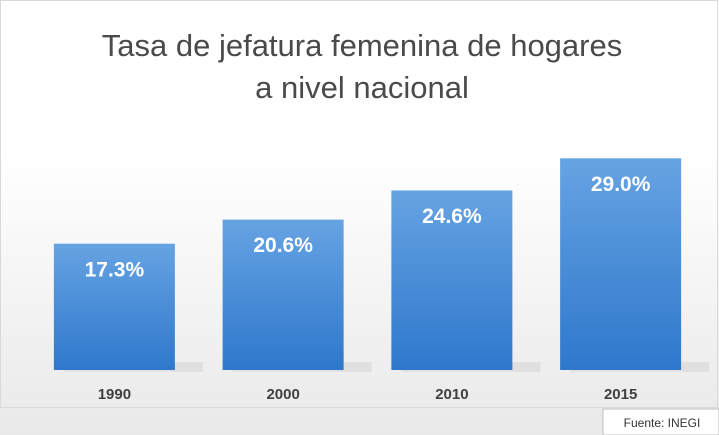  I want to click on x-tick-label: 2010, so click(451, 394).